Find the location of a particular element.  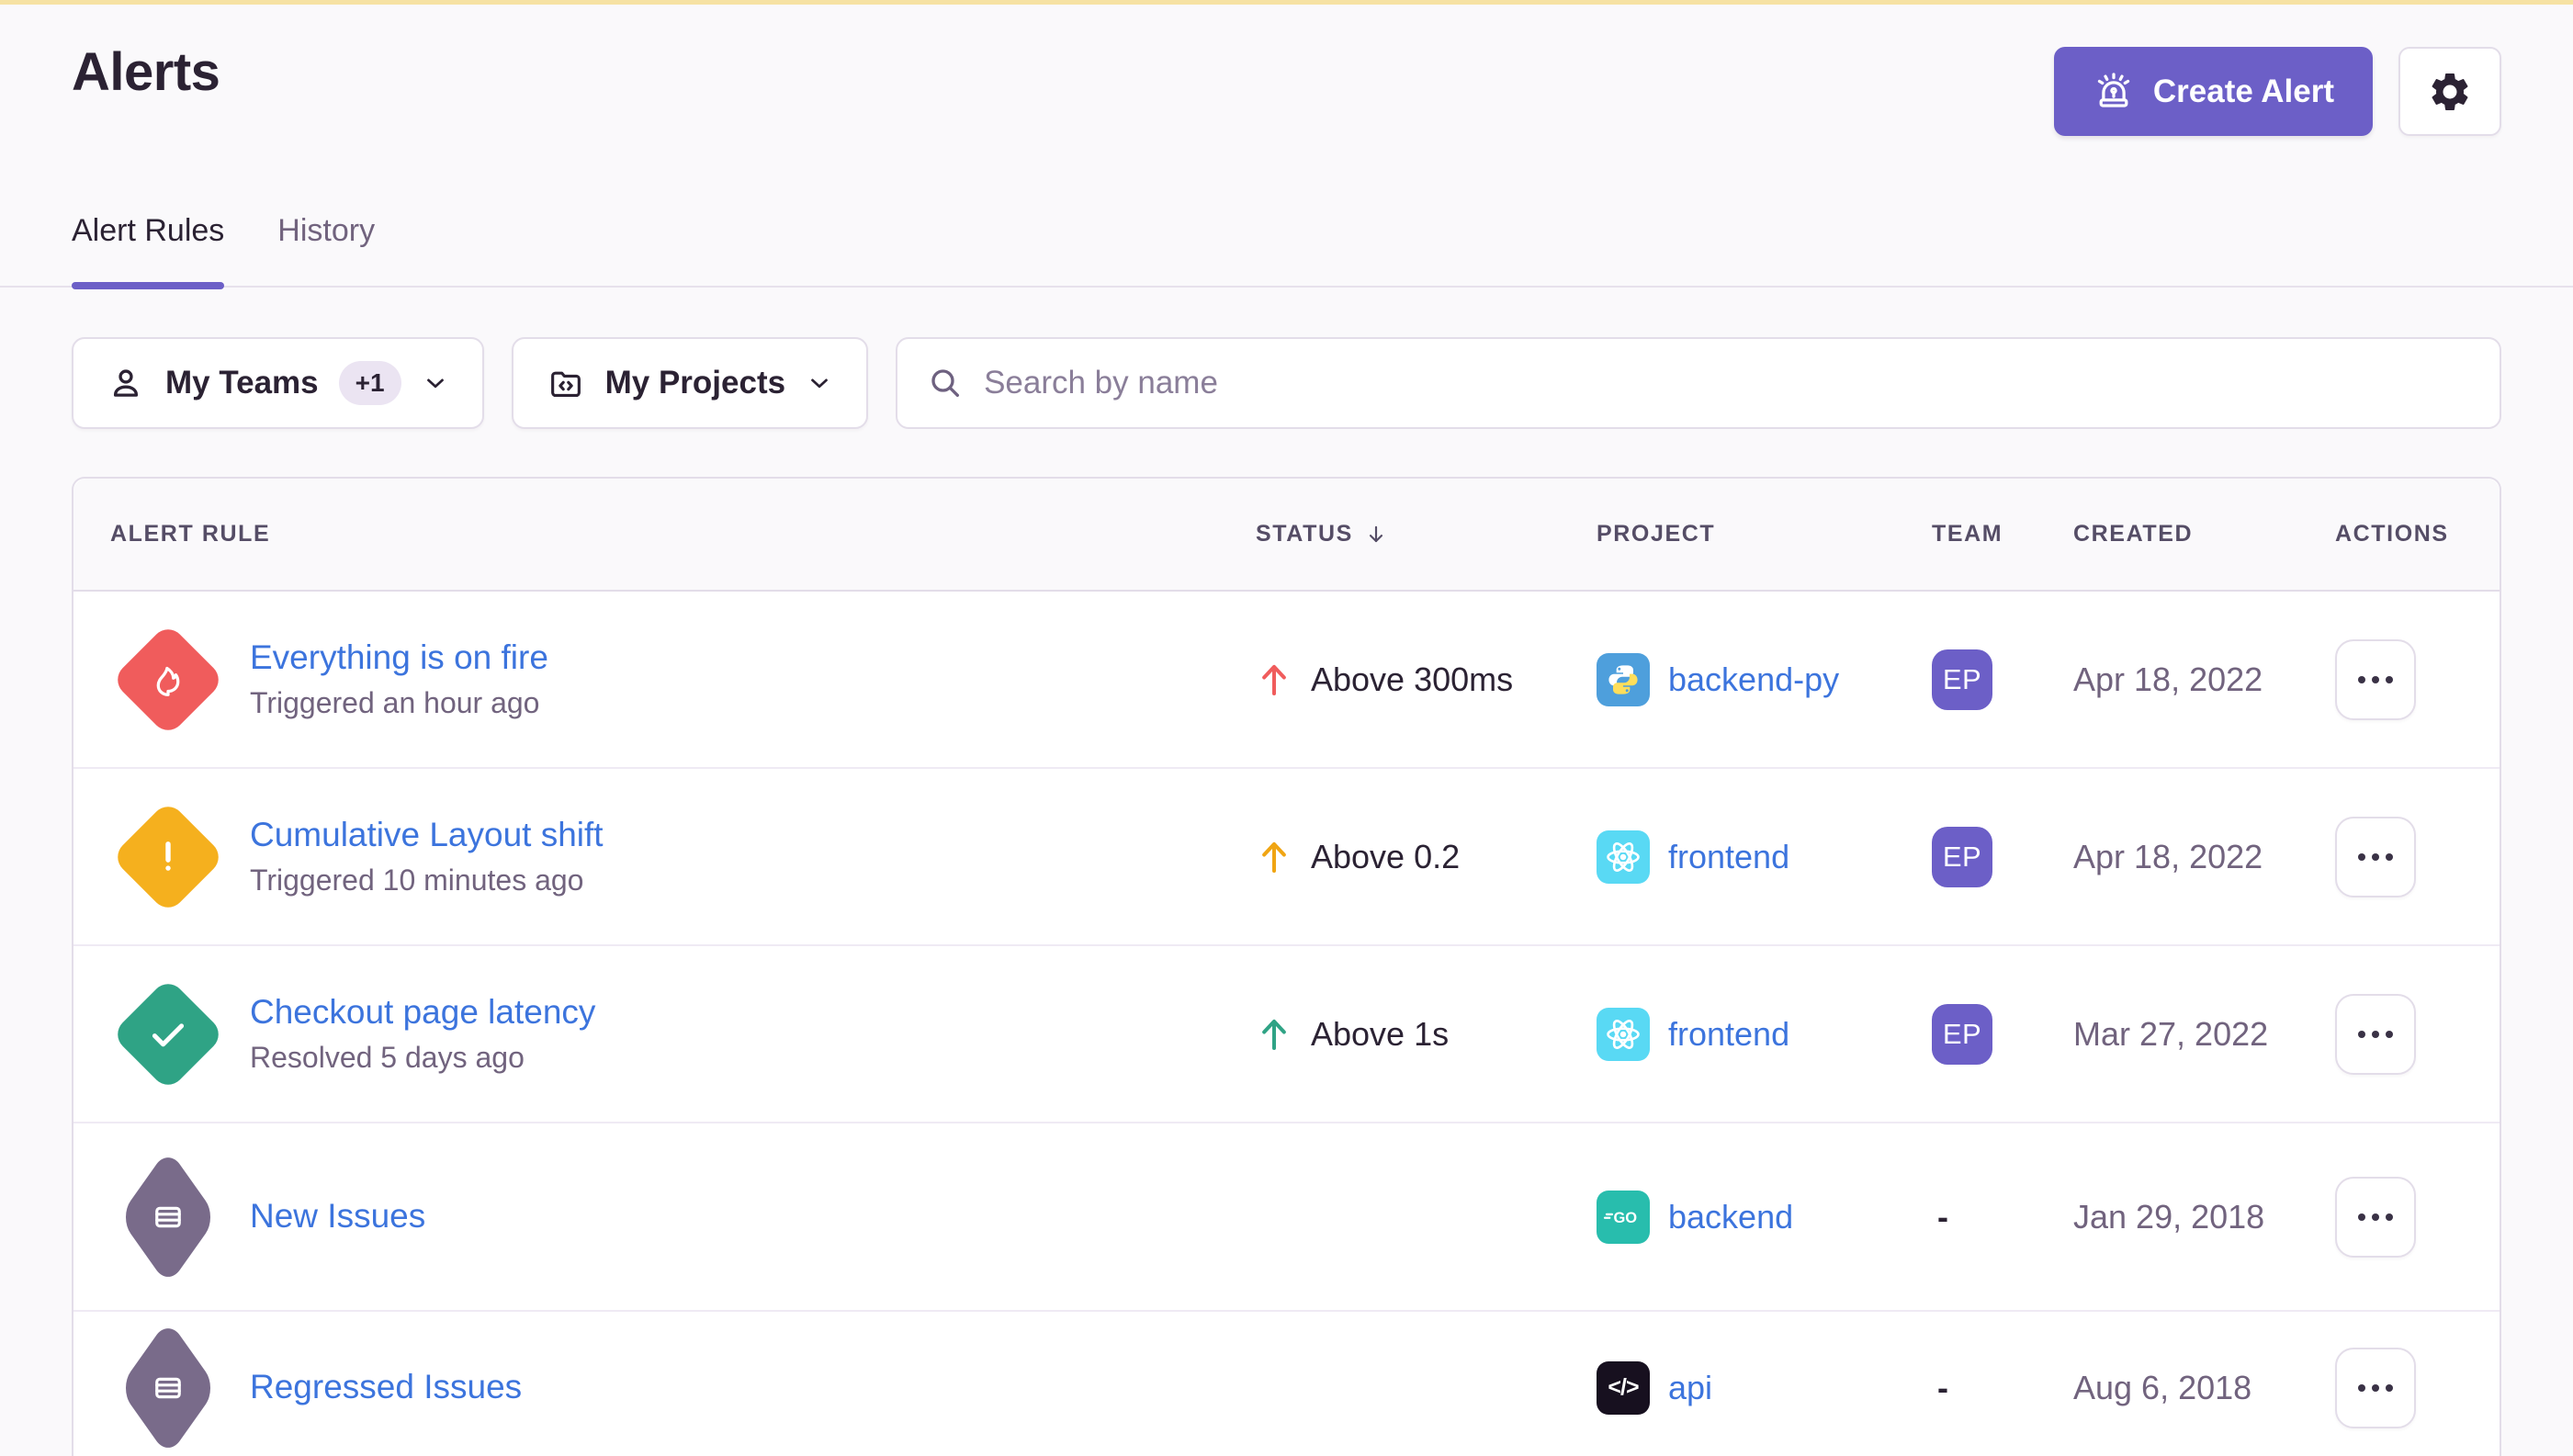

alert-rule-subtitle: Resolved 5 days ago is located at coordinates (387, 1057).